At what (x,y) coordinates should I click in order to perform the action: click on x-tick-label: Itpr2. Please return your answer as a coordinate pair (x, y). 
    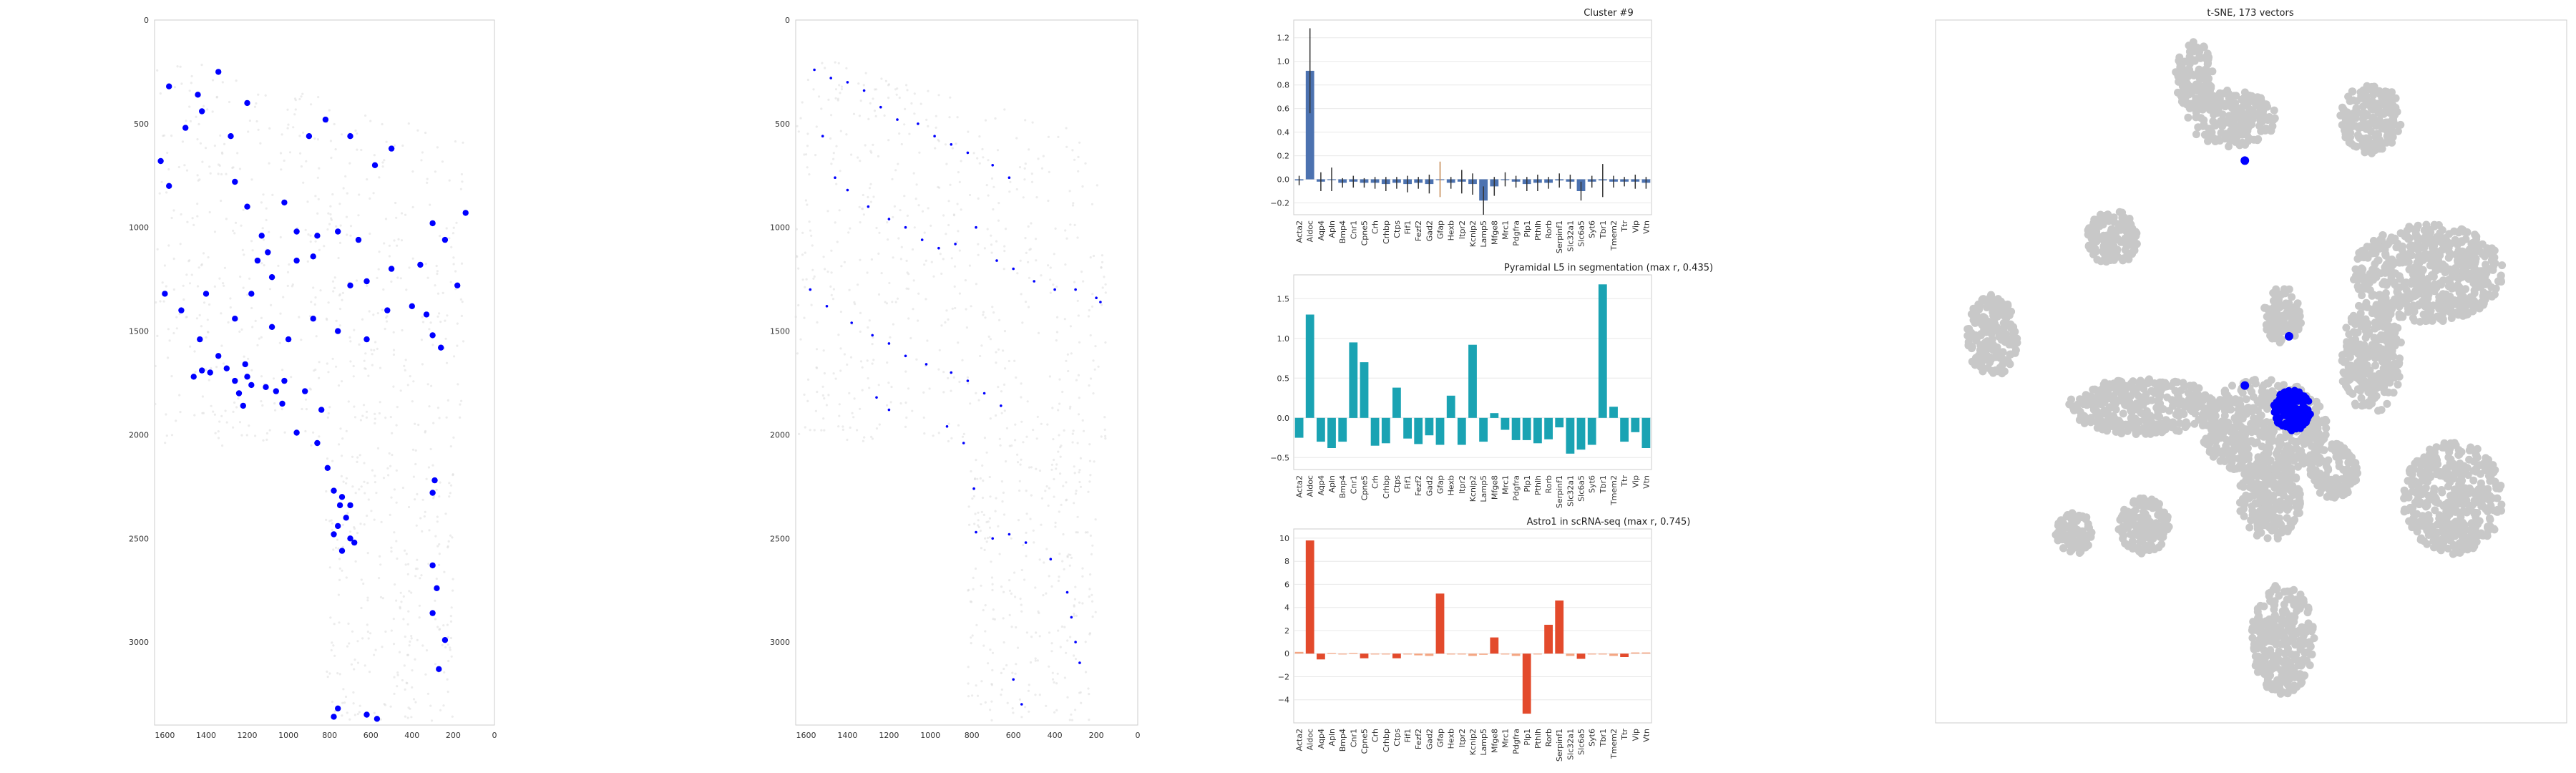
    Looking at the image, I should click on (1462, 484).